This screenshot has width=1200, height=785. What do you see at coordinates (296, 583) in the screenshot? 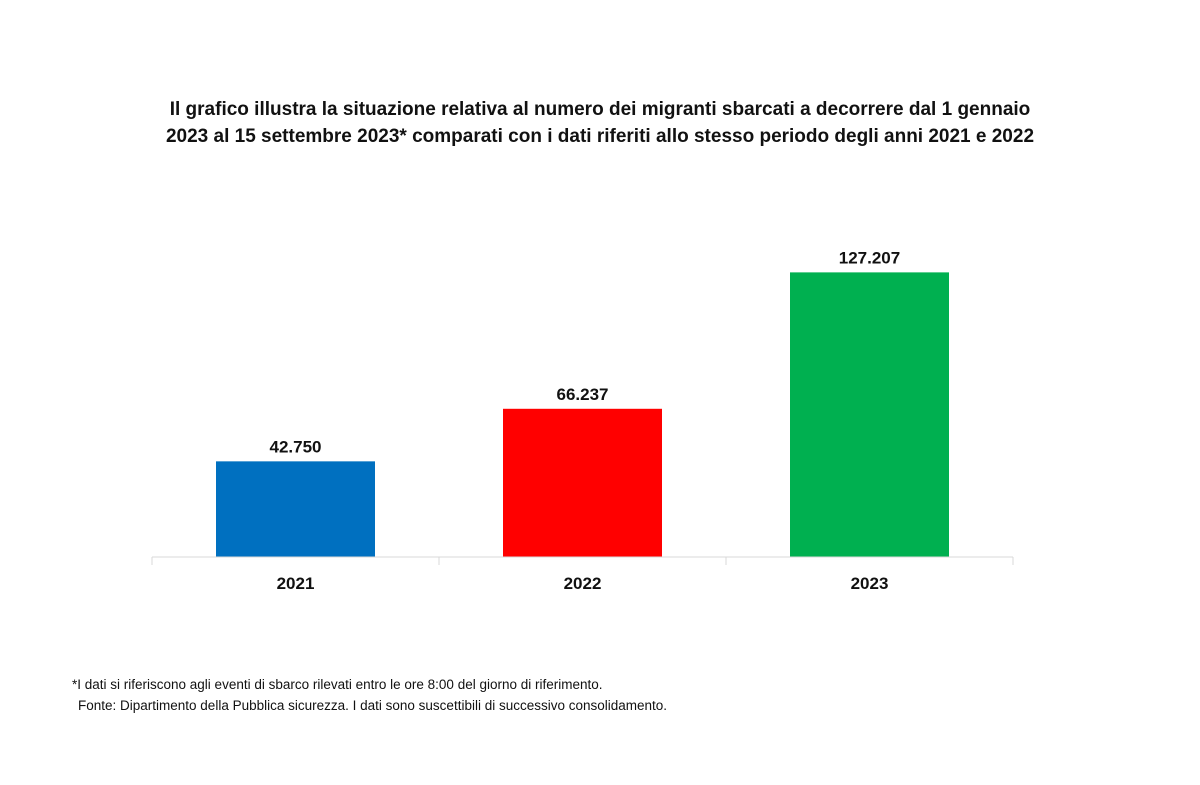
I see `x-tick-label: 2021` at bounding box center [296, 583].